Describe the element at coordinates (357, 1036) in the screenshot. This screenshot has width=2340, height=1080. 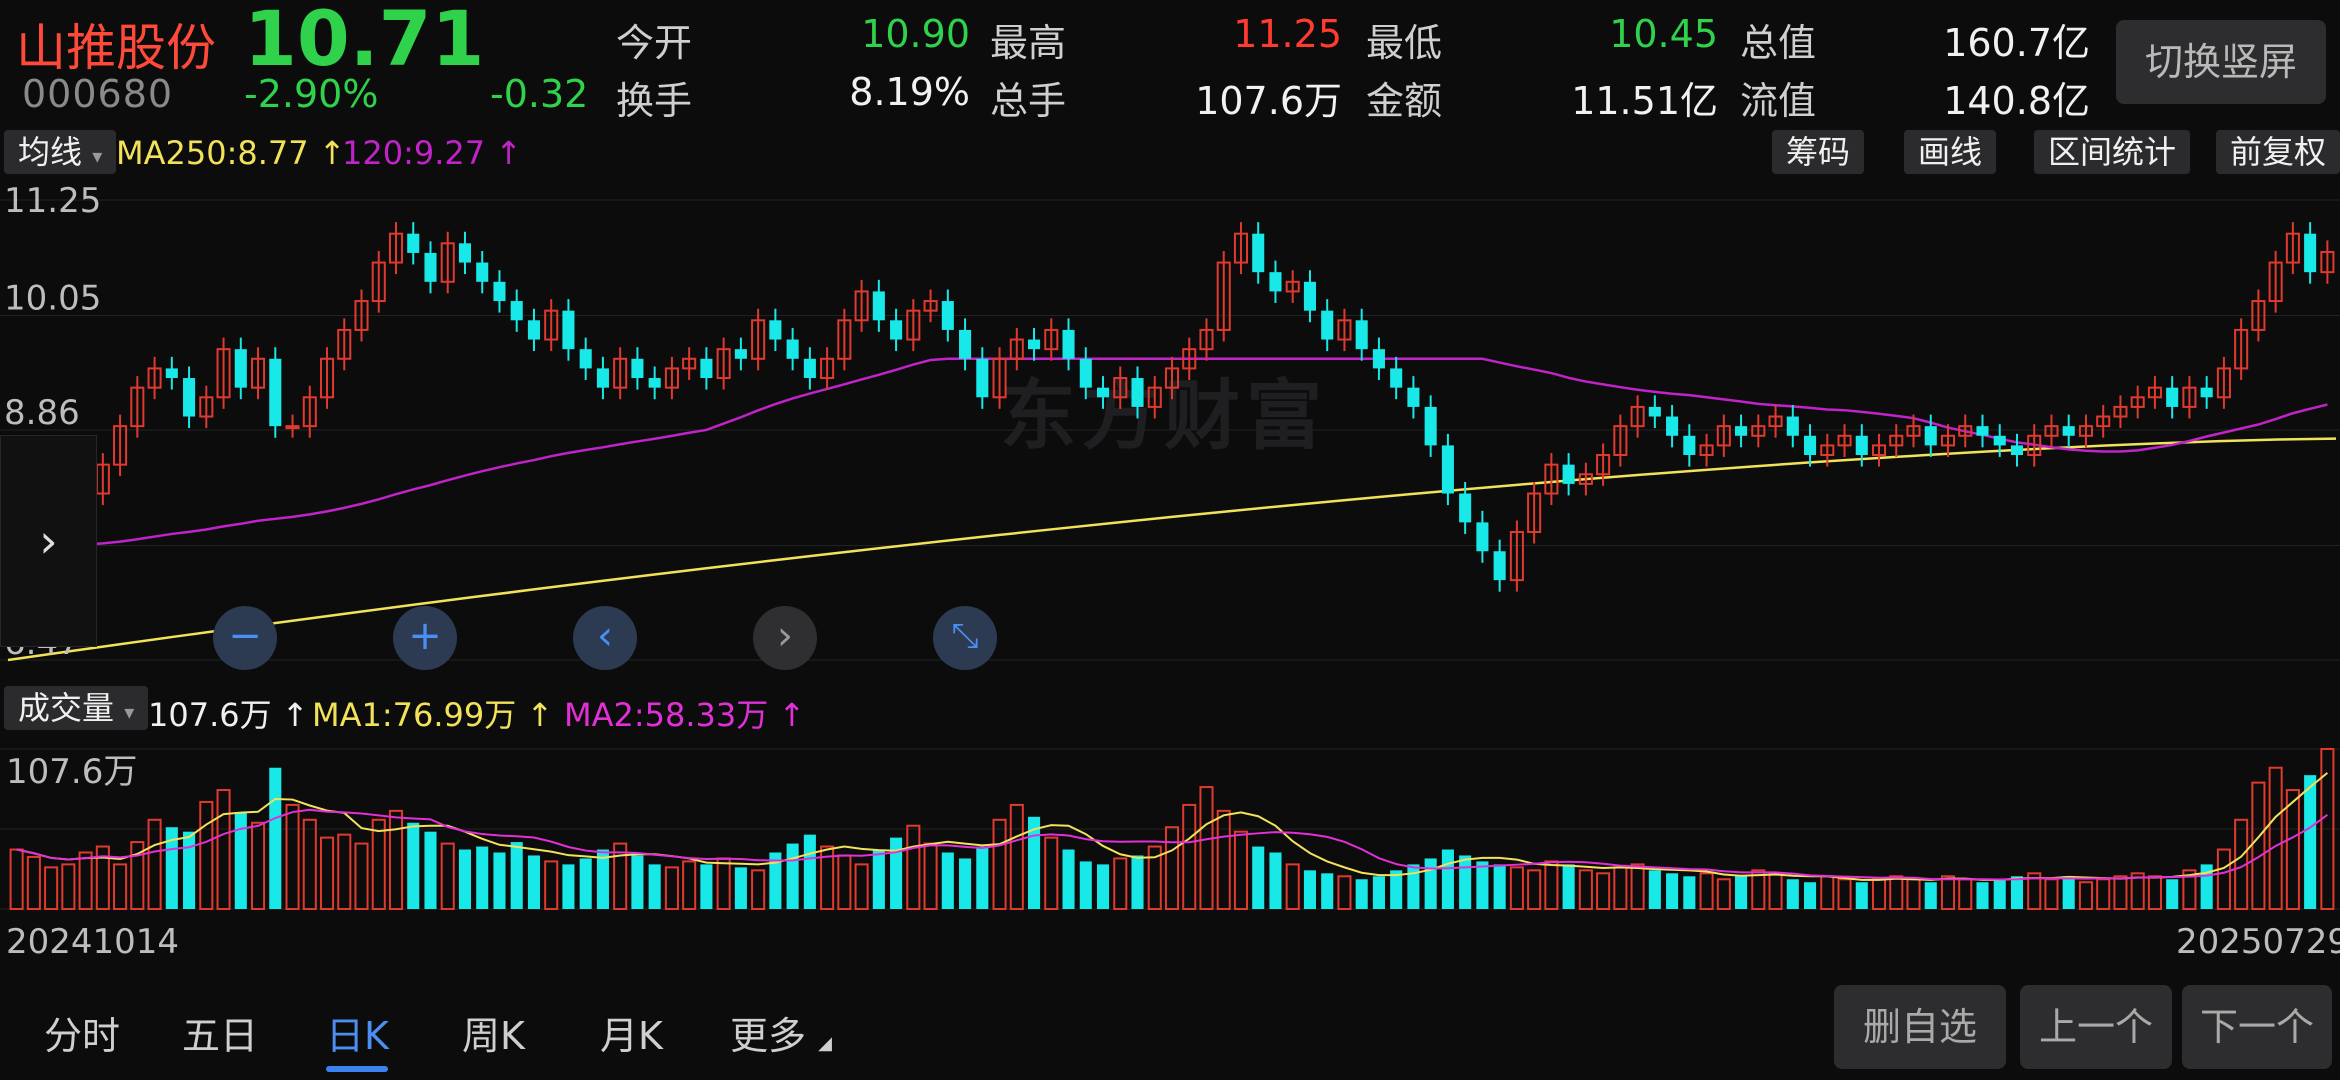
I see `tab-daily-k: 日K` at that location.